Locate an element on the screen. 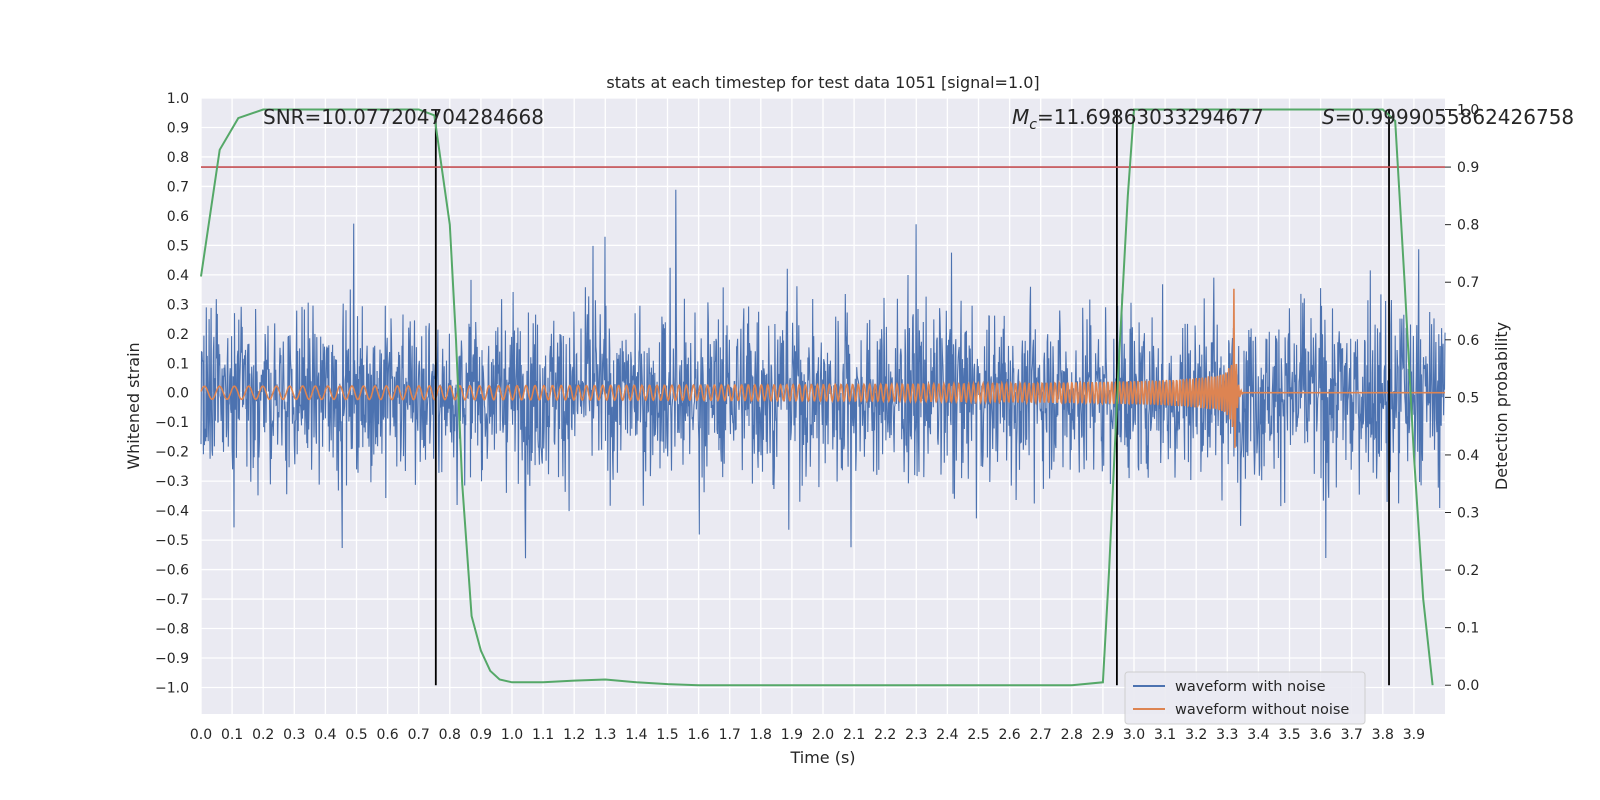  y-tick-label-right: 1.0 is located at coordinates (1468, 111).